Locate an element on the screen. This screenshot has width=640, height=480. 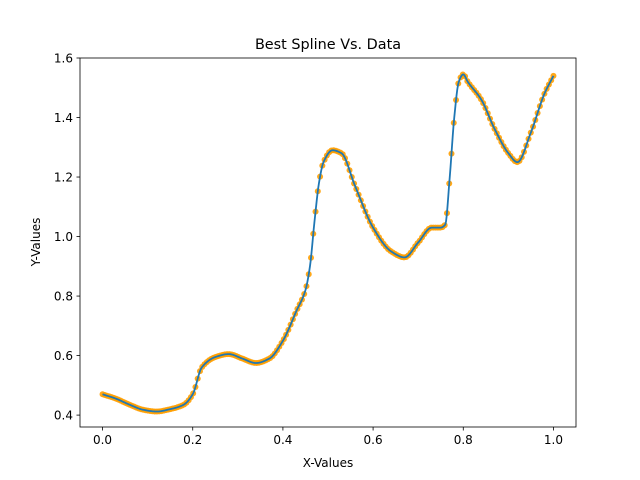
x-tick-label: 0.6 is located at coordinates (373, 440).